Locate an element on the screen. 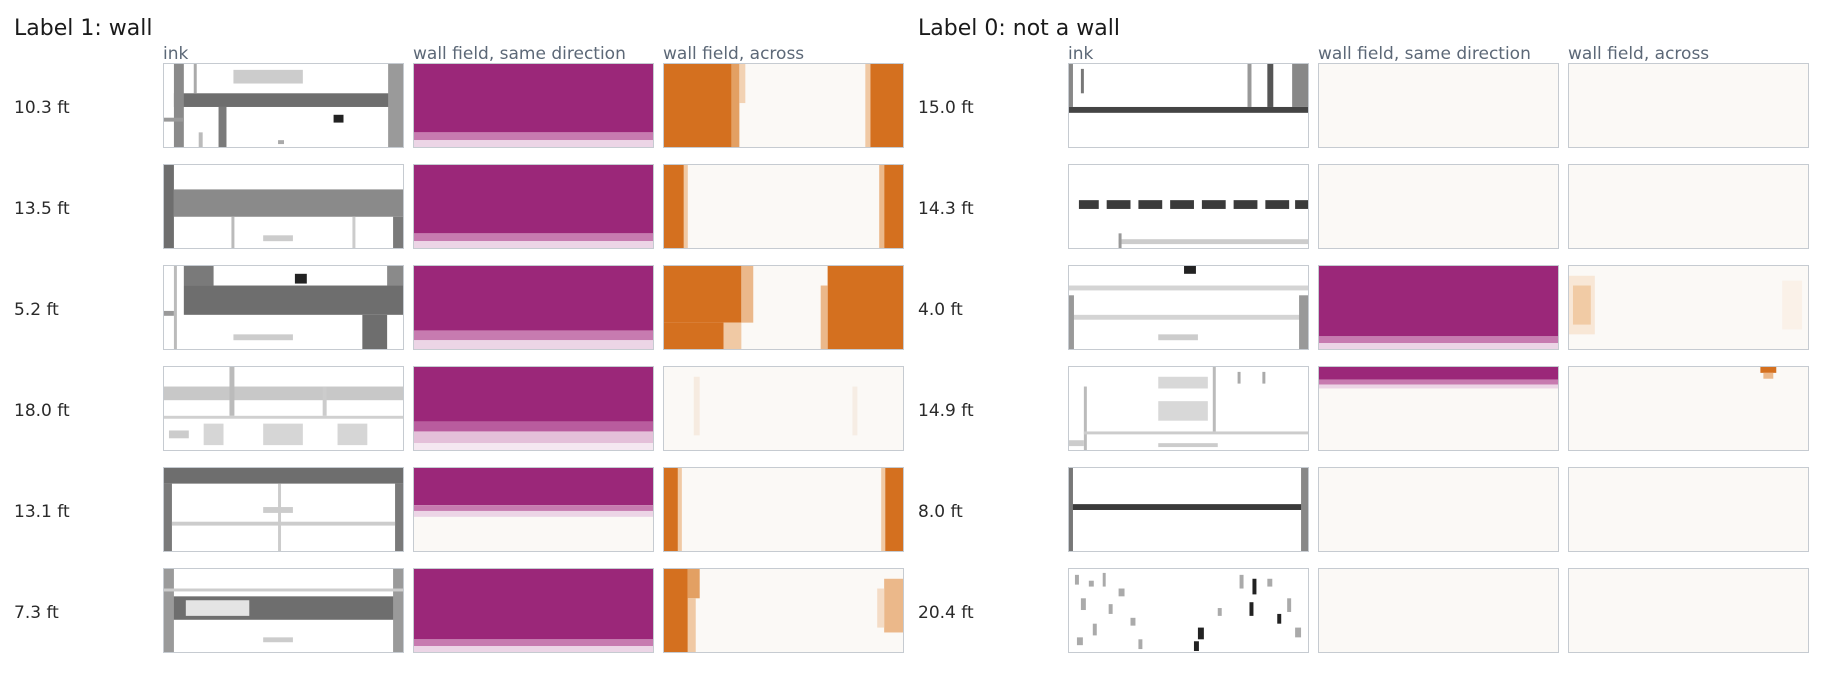 The image size is (1822, 680). row-label: 8.0 ft is located at coordinates (940, 512).